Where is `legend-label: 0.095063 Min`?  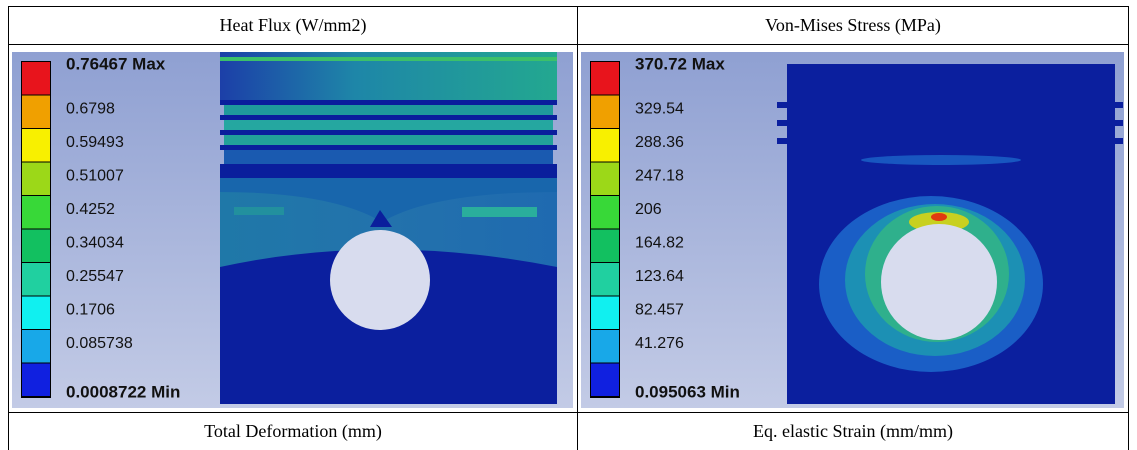
legend-label: 0.095063 Min is located at coordinates (687, 391).